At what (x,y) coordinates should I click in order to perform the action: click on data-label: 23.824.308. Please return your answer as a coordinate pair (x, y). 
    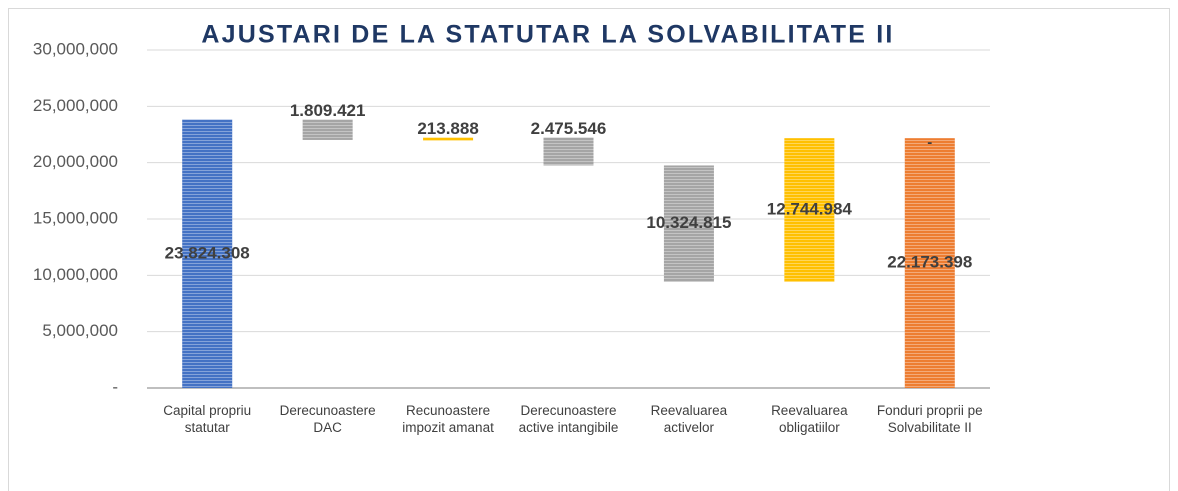
    Looking at the image, I should click on (207, 252).